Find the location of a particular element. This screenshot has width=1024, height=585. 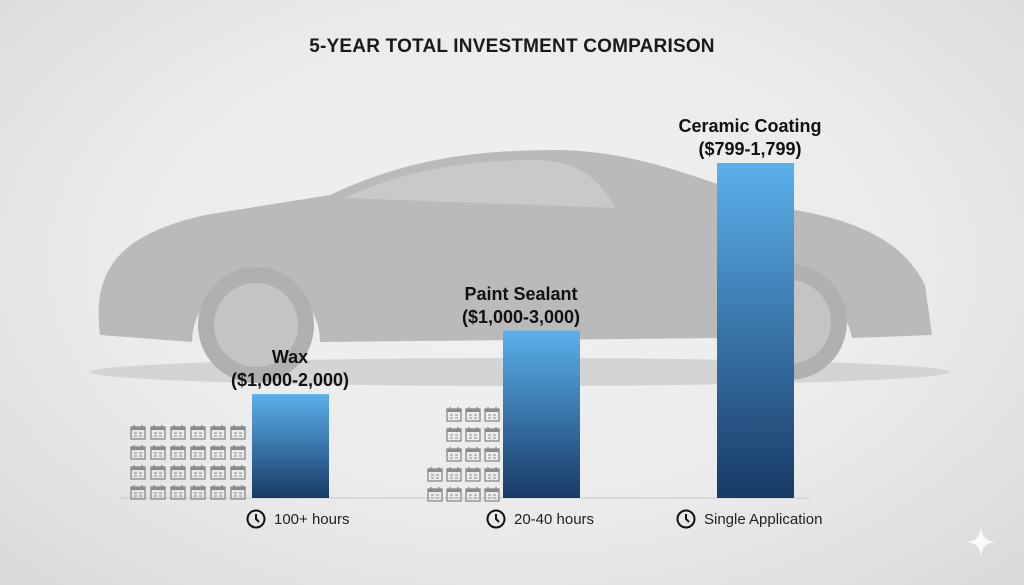

label-ceramic-coating: Ceramic Coating ($799-1,799) is located at coordinates (750, 138).